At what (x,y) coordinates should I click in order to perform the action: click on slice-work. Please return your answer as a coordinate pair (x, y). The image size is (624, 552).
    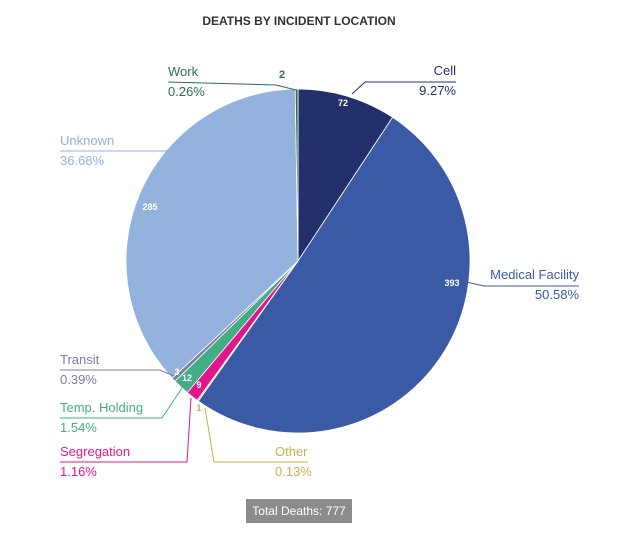
    Looking at the image, I should click on (296, 175).